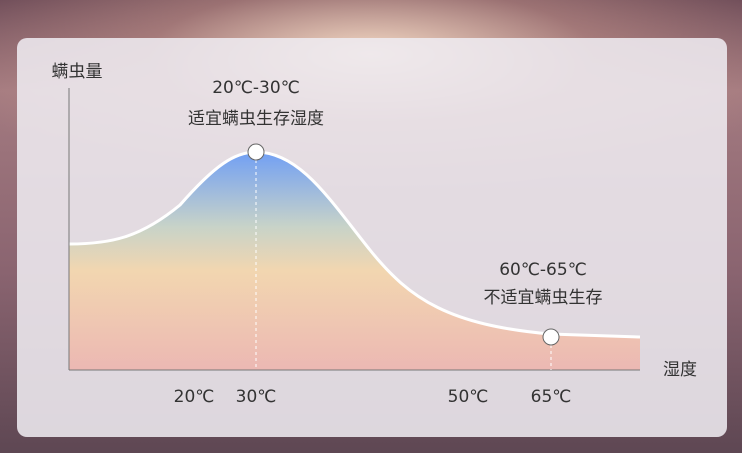 This screenshot has width=742, height=457. What do you see at coordinates (551, 397) in the screenshot?
I see `x-tick-label: 65℃` at bounding box center [551, 397].